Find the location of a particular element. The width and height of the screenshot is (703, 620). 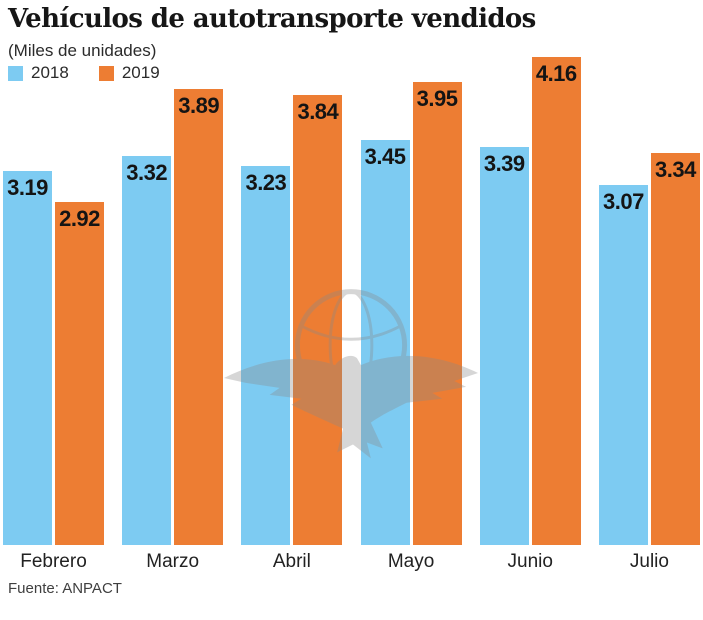

bar-pair: 3.45 3.95 is located at coordinates (411, 301).